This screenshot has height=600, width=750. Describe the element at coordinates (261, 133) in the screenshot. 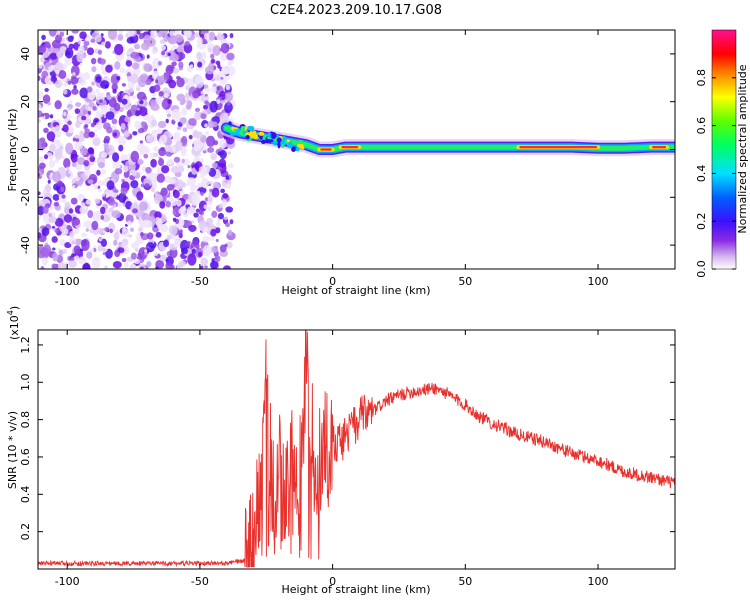

I see `spectrogram-ridge-speckle` at that location.